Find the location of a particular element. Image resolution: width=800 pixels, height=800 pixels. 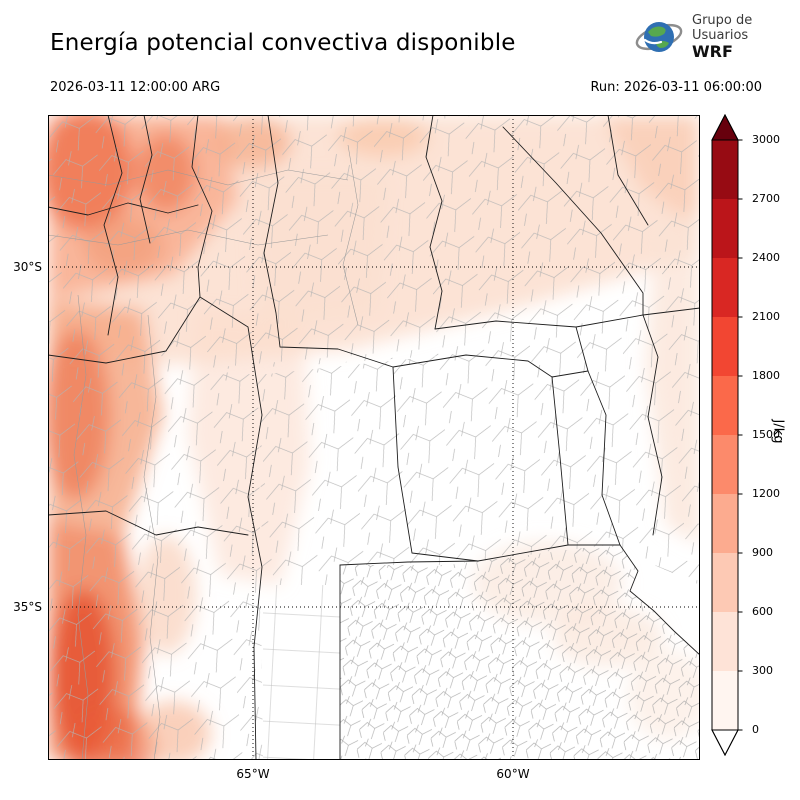

colorbar-tick-label: 3000 is located at coordinates (766, 139).